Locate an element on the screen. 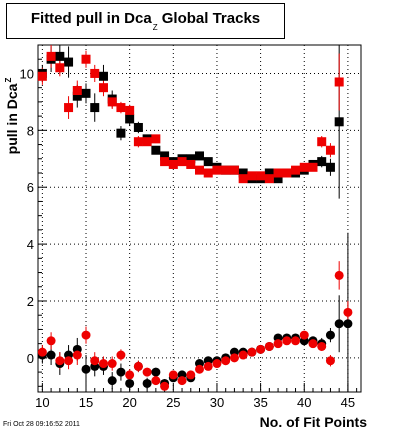  x-tick-label: 20 is located at coordinates (129, 402).